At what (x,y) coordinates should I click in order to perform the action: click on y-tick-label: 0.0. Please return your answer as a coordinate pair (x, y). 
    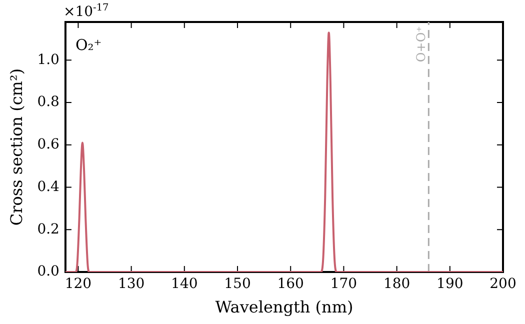
    Looking at the image, I should click on (48, 272).